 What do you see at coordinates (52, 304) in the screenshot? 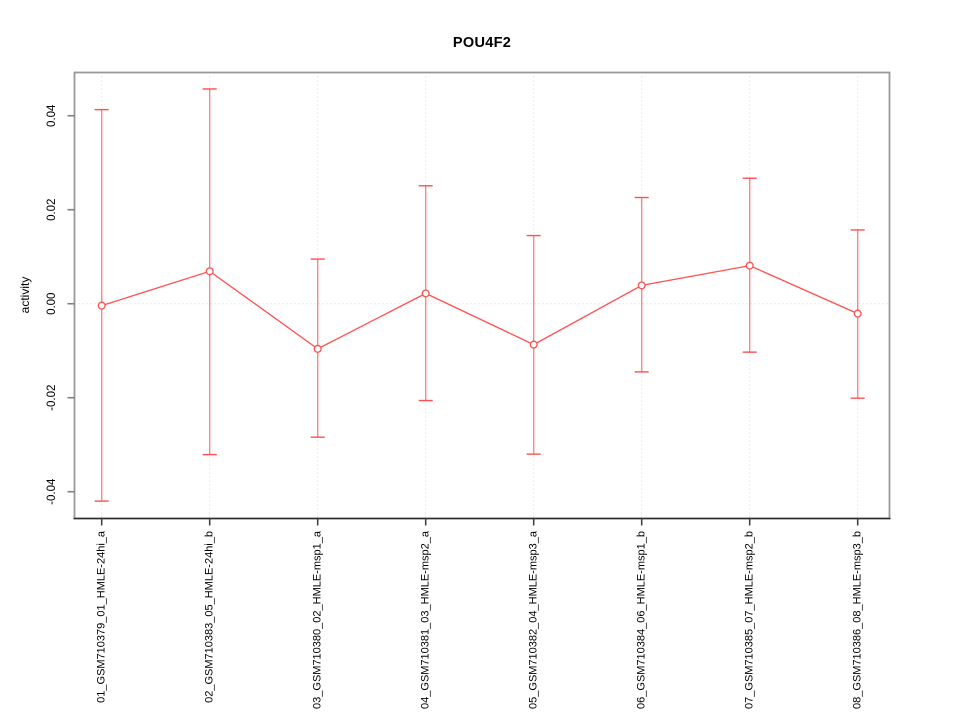
I see `y-tick-label: 0.00` at bounding box center [52, 304].